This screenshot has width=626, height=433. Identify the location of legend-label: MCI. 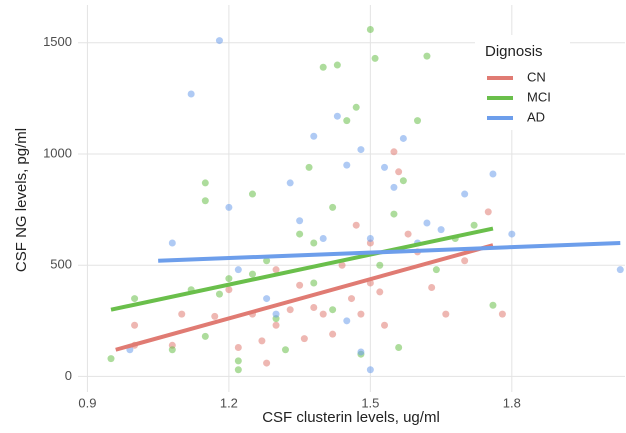
(539, 96).